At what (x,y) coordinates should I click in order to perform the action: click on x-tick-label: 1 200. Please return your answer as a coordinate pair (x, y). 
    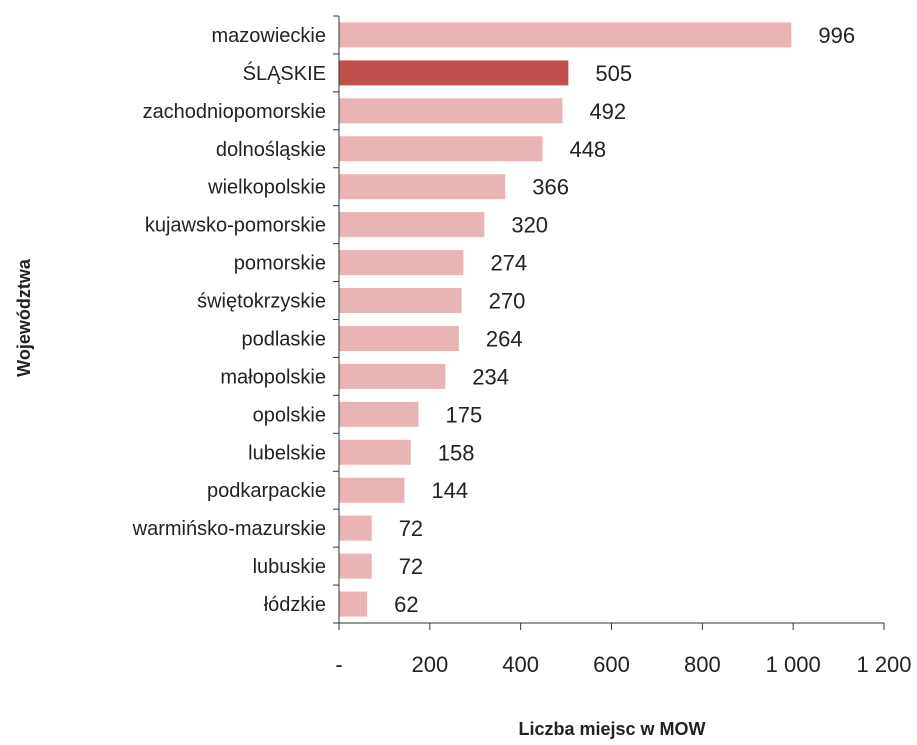
    Looking at the image, I should click on (883, 664).